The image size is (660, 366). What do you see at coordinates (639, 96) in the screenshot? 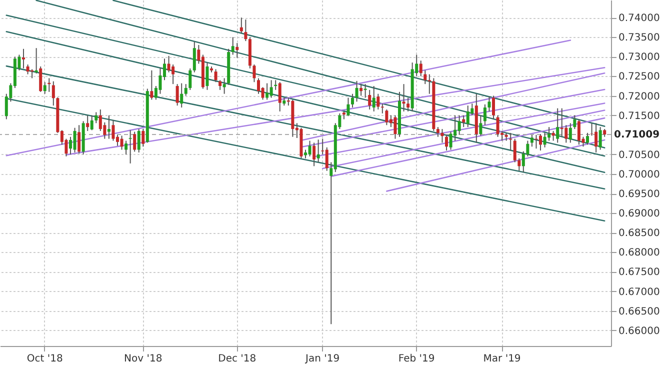
I see `y-tick-label: 0.72000` at bounding box center [639, 96].